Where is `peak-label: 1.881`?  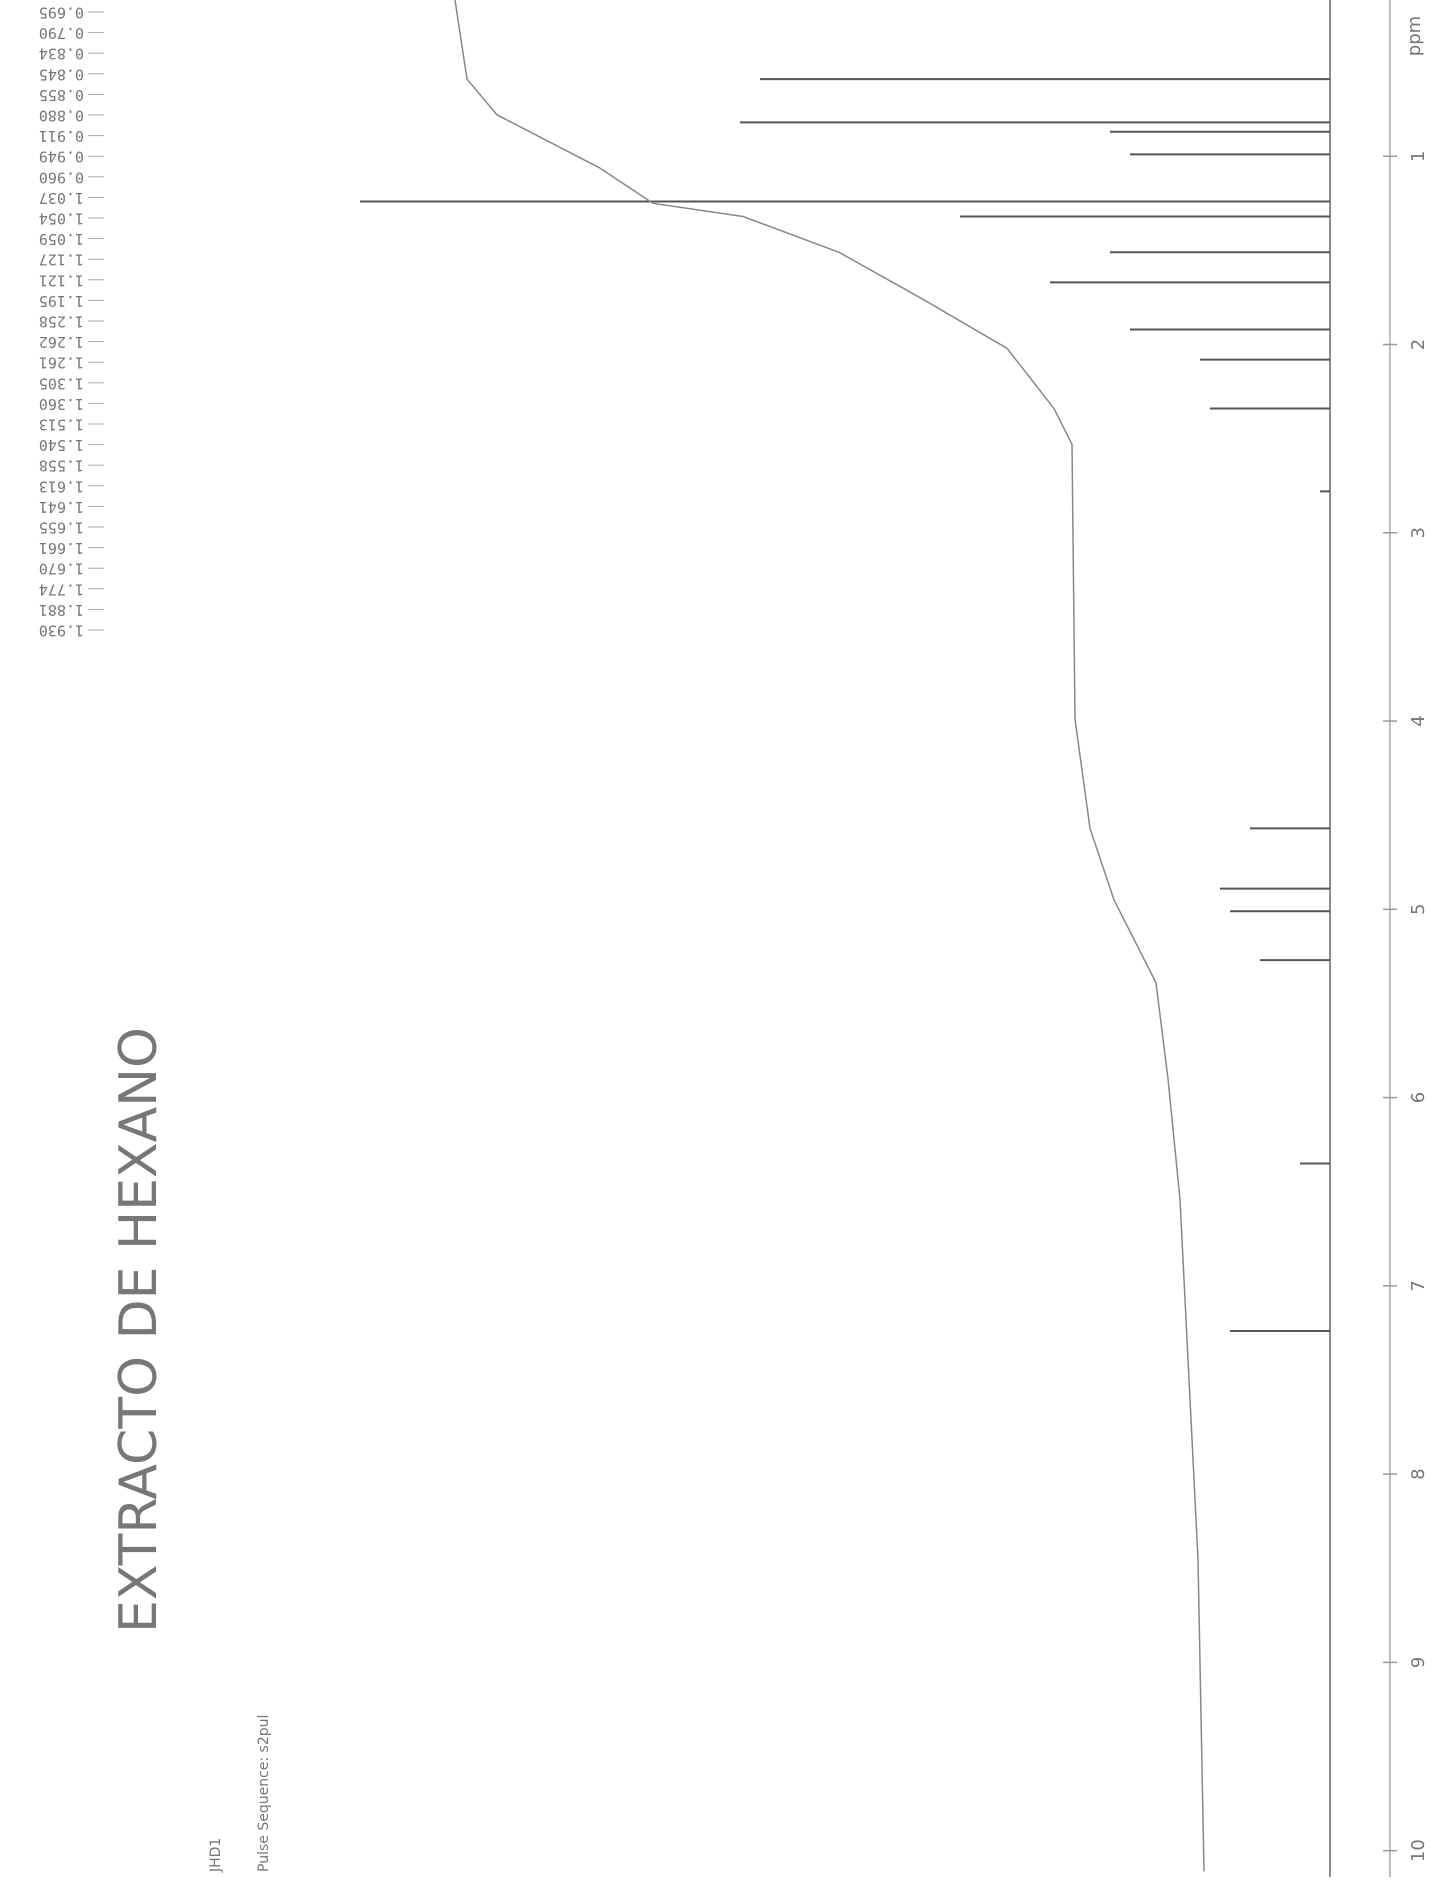
peak-label: 1.881 is located at coordinates (61, 610).